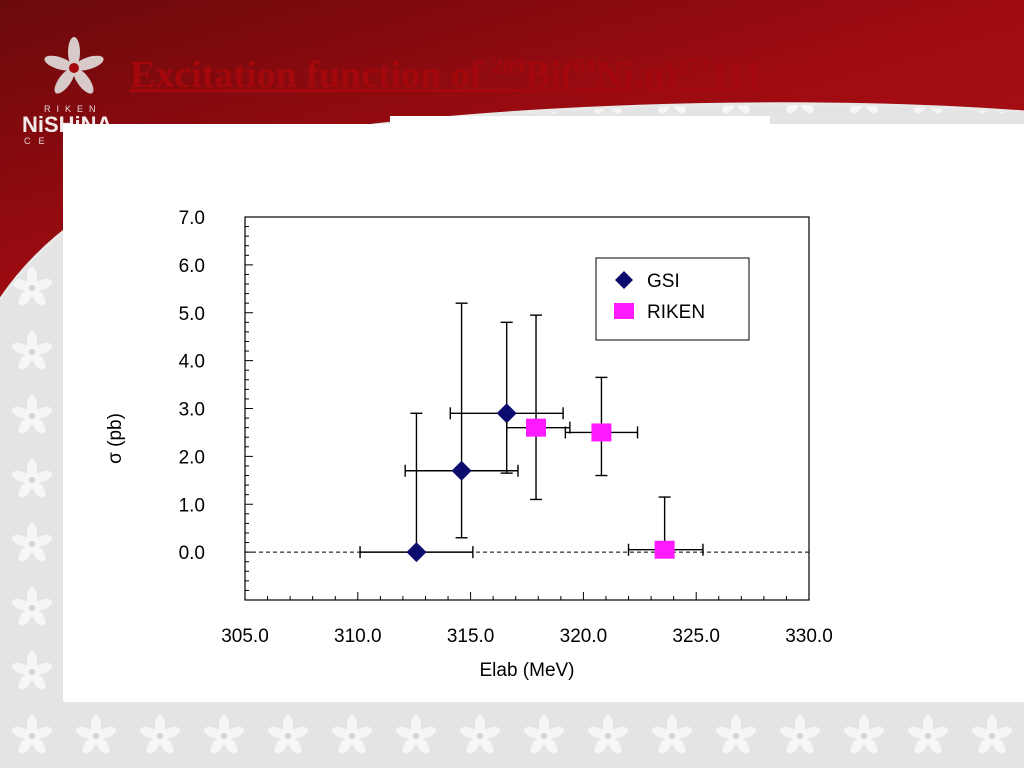  What do you see at coordinates (192, 362) in the screenshot?
I see `y-tick-label: 4.0` at bounding box center [192, 362].